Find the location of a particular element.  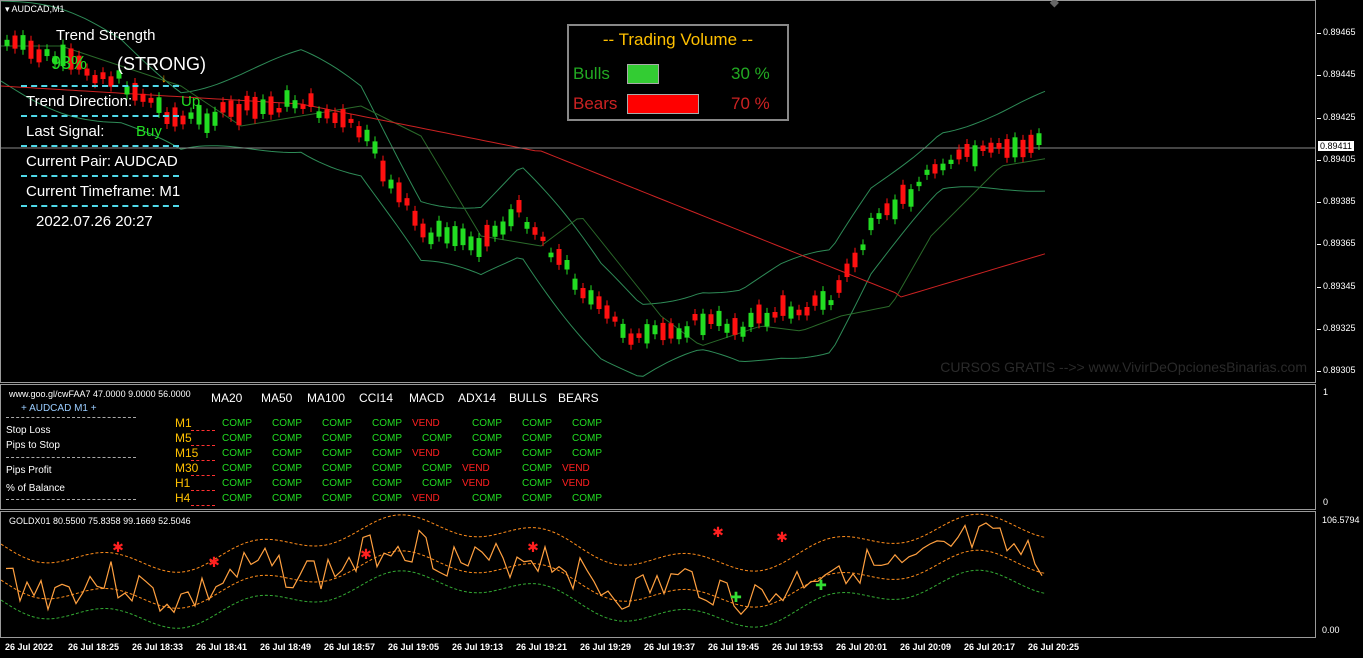

col-header-macd: MACD is located at coordinates (427, 398).